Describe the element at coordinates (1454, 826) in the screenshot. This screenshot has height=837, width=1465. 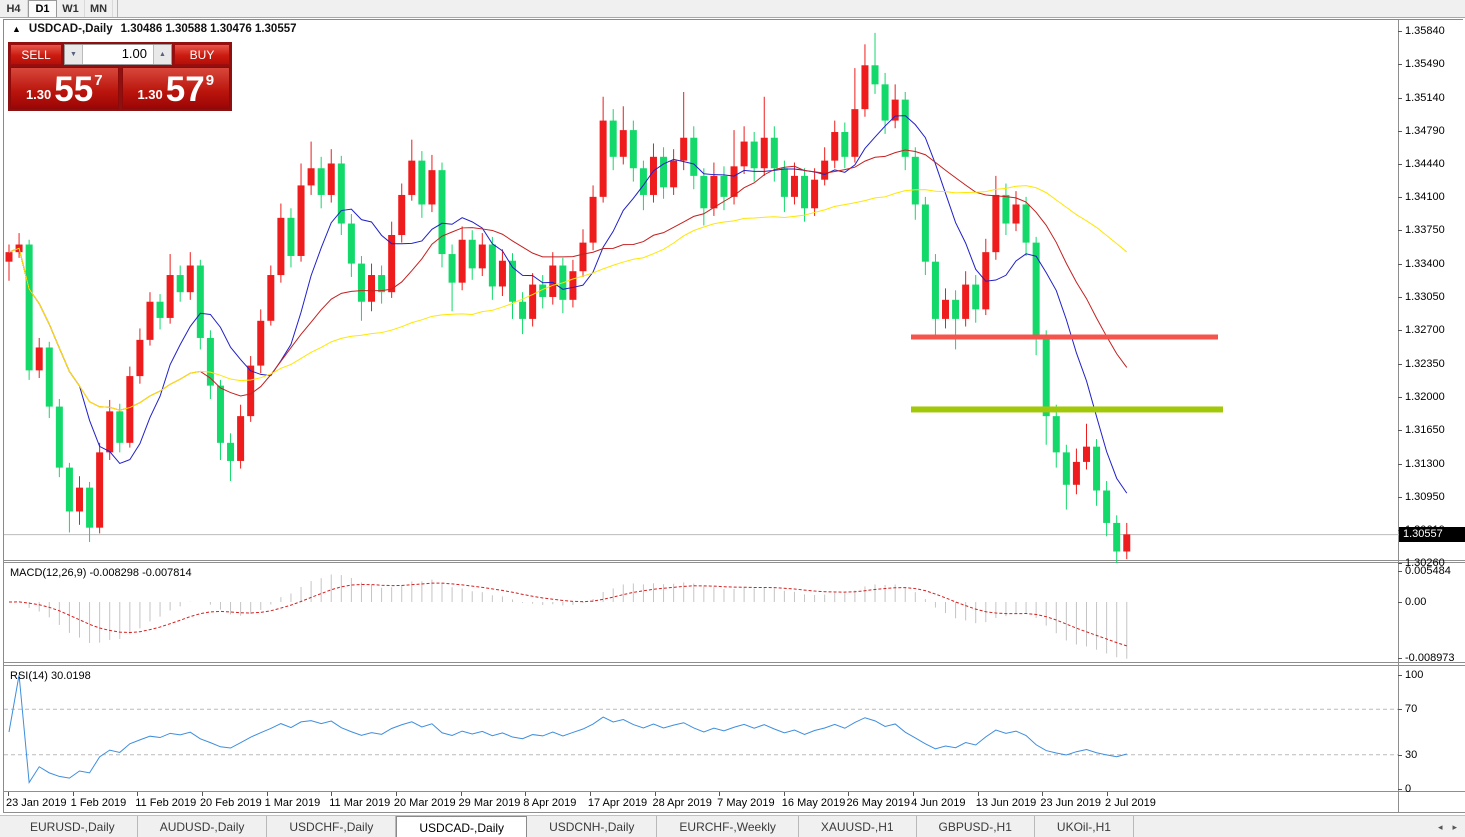
I see `tab-scroll-right-icon: ▸` at that location.